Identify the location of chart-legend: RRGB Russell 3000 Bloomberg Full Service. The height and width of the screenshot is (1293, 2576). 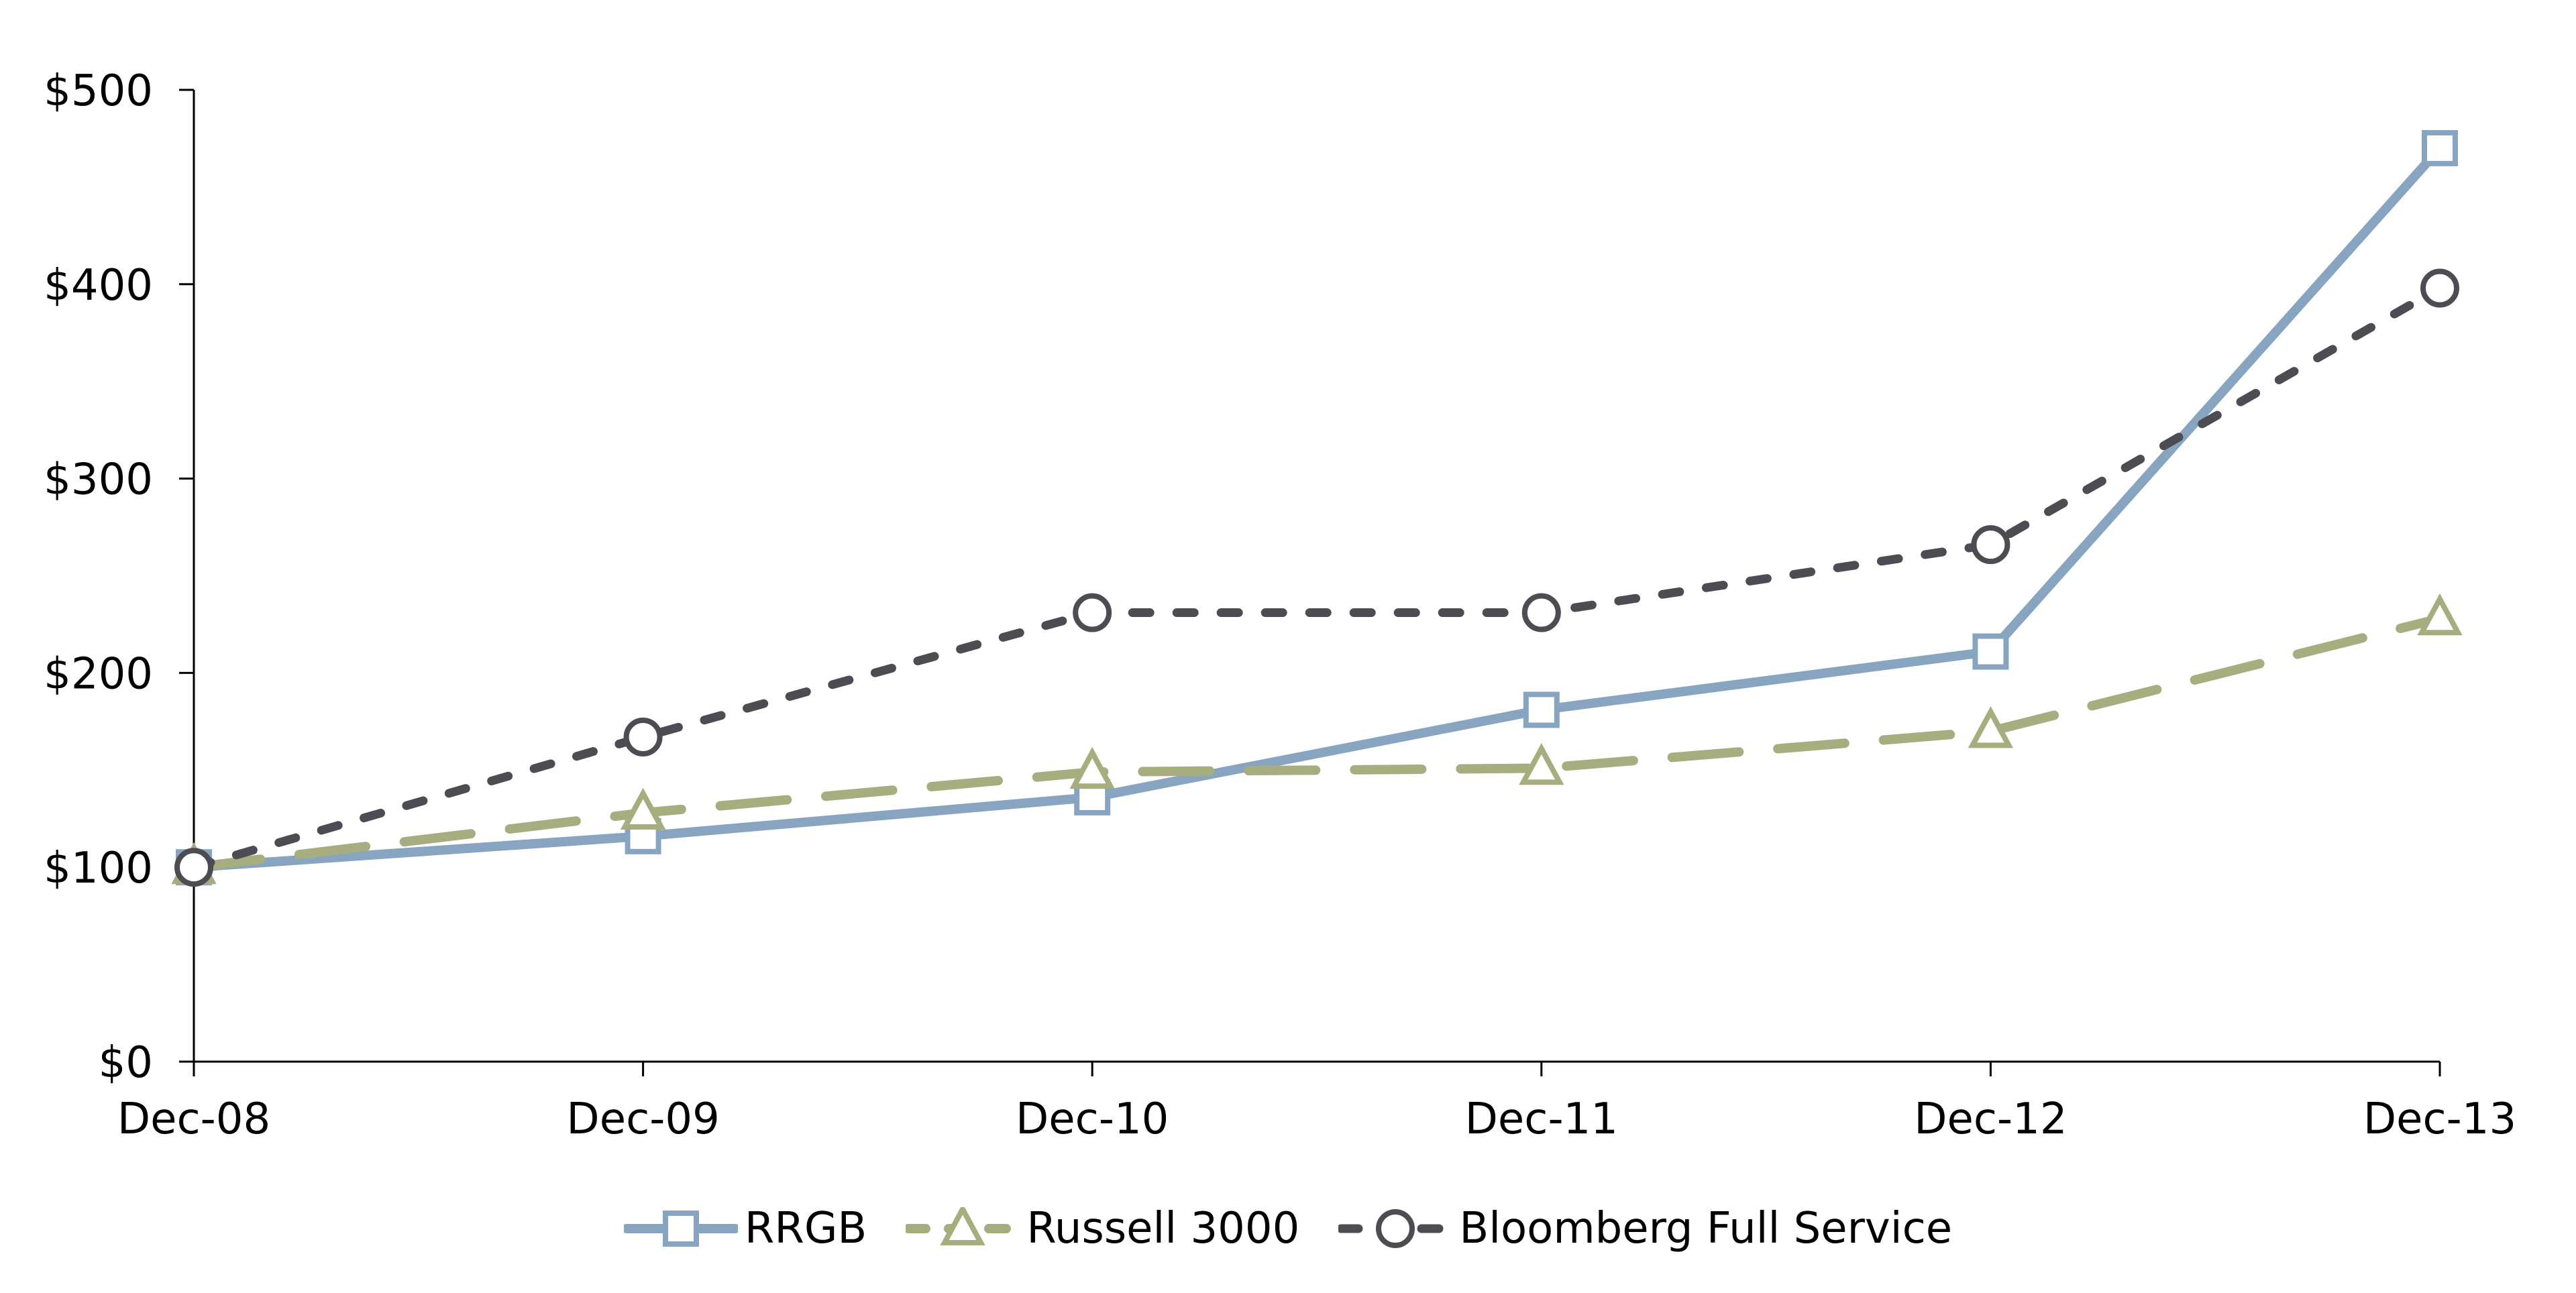
(1288, 1228).